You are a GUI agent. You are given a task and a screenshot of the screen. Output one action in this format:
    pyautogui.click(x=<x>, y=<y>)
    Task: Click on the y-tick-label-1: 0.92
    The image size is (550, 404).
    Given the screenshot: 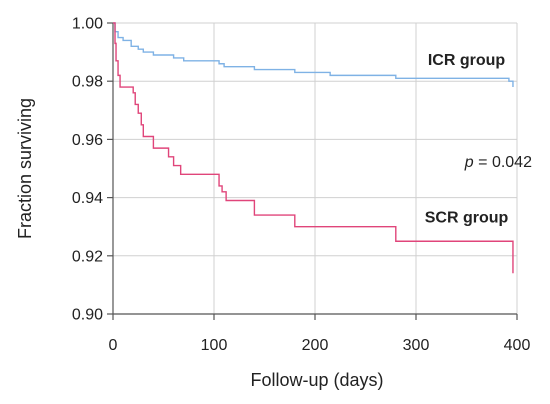 What is the action you would take?
    pyautogui.click(x=87, y=256)
    